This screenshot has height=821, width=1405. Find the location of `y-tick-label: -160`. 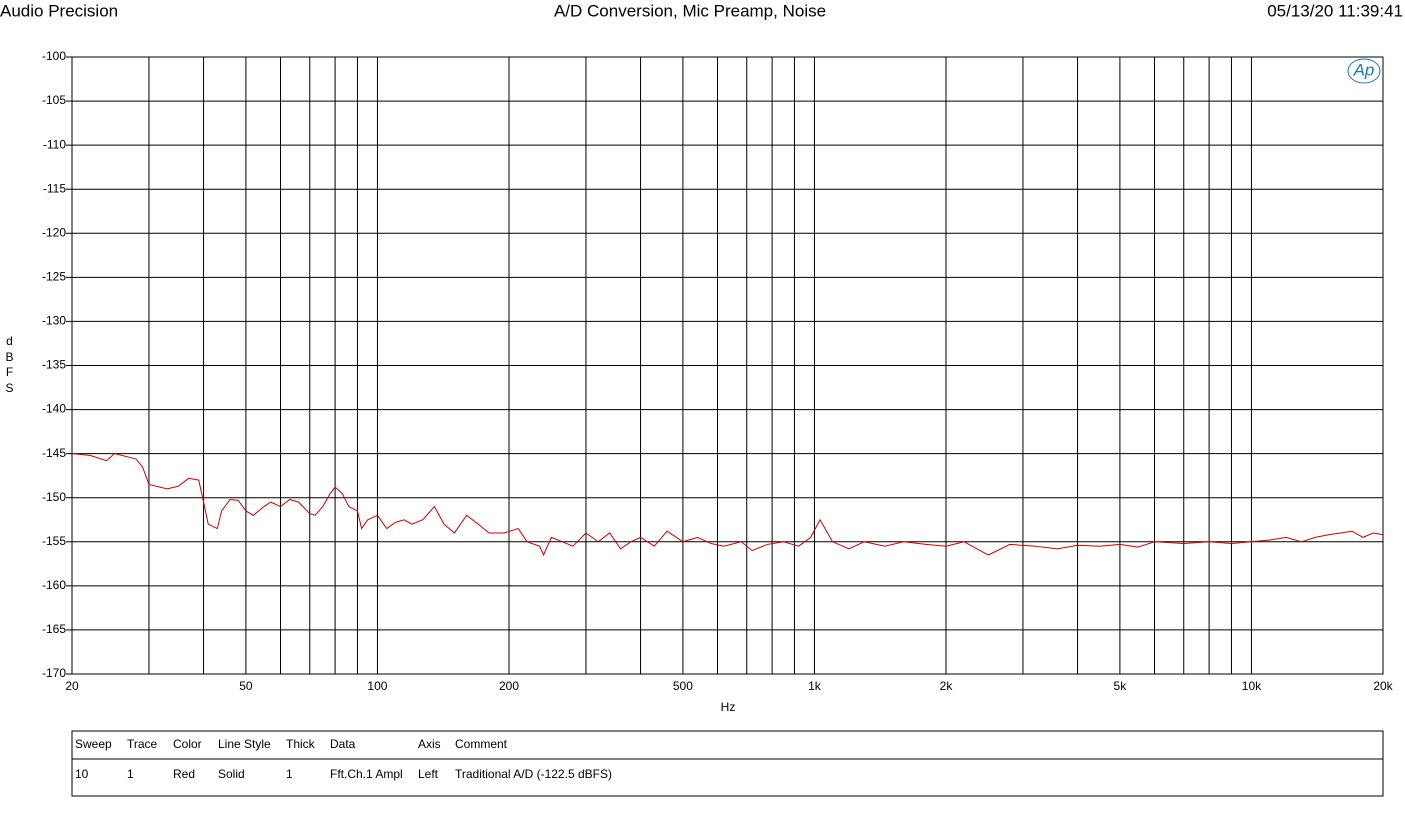

y-tick-label: -160 is located at coordinates (54, 585).